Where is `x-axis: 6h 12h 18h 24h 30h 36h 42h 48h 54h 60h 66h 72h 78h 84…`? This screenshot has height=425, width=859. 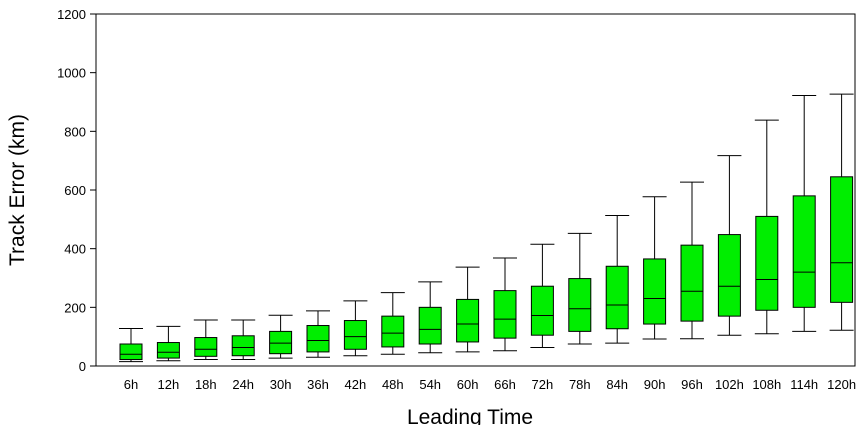
x-axis: 6h 12h 18h 24h 30h 36h 42h 48h 54h 60h 66h 72h 78h 84… is located at coordinates (490, 384).